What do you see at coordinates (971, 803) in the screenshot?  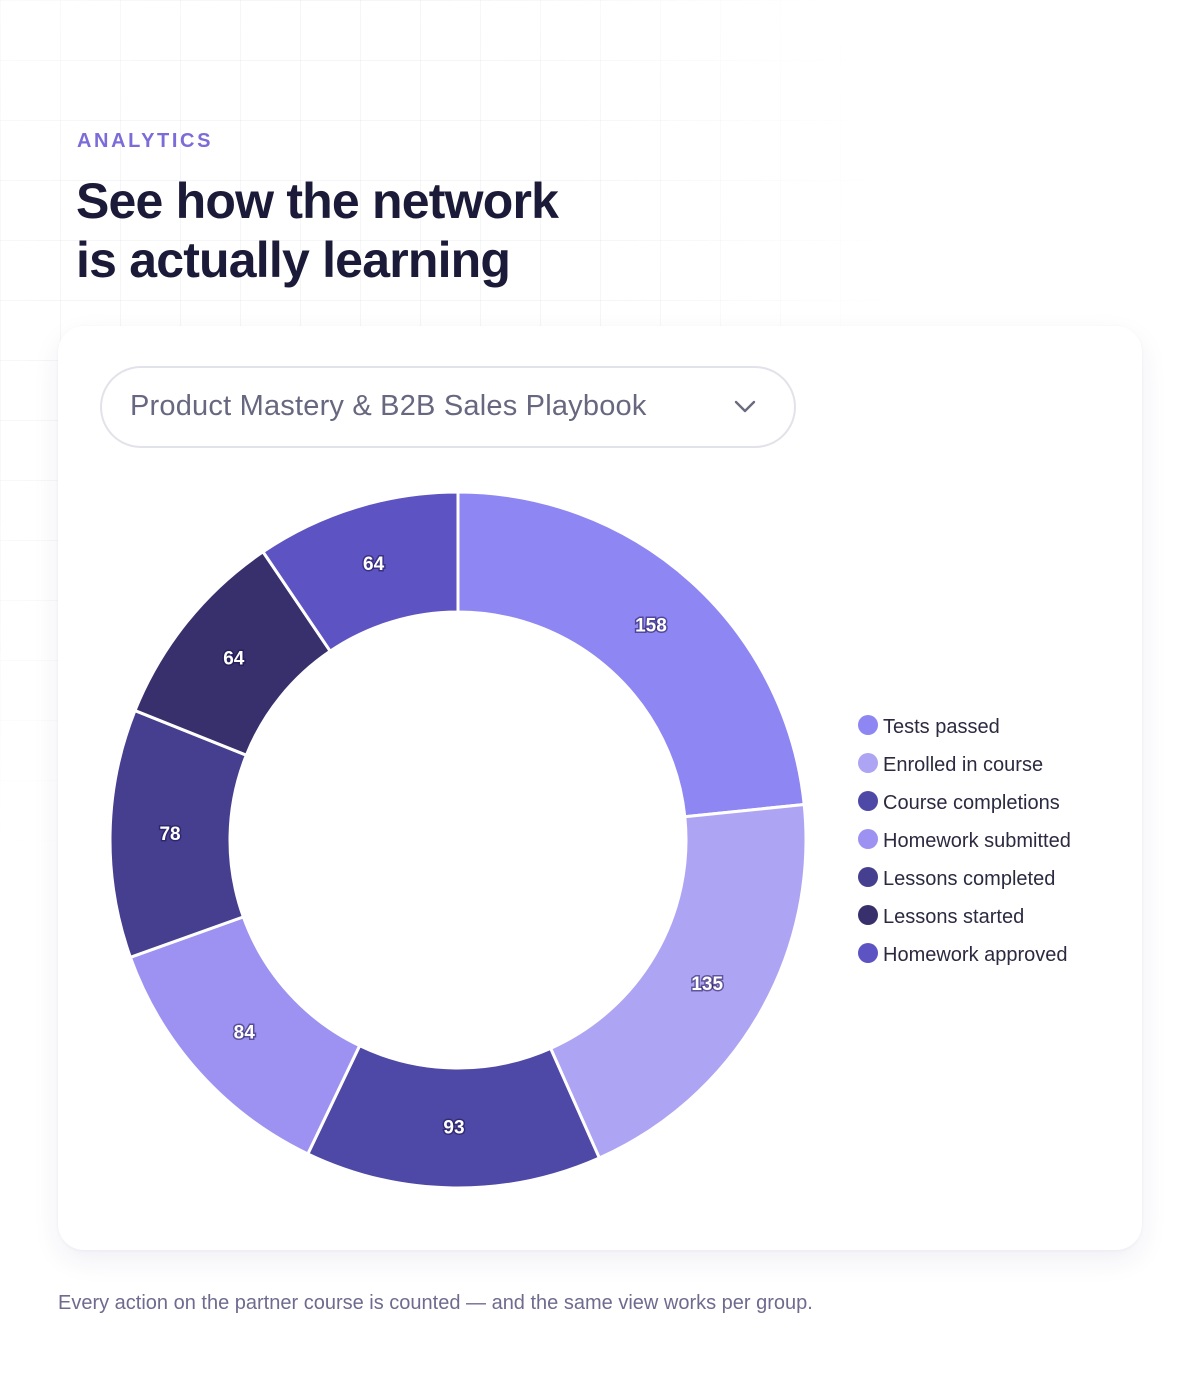 I see `legend-label: Course completions` at bounding box center [971, 803].